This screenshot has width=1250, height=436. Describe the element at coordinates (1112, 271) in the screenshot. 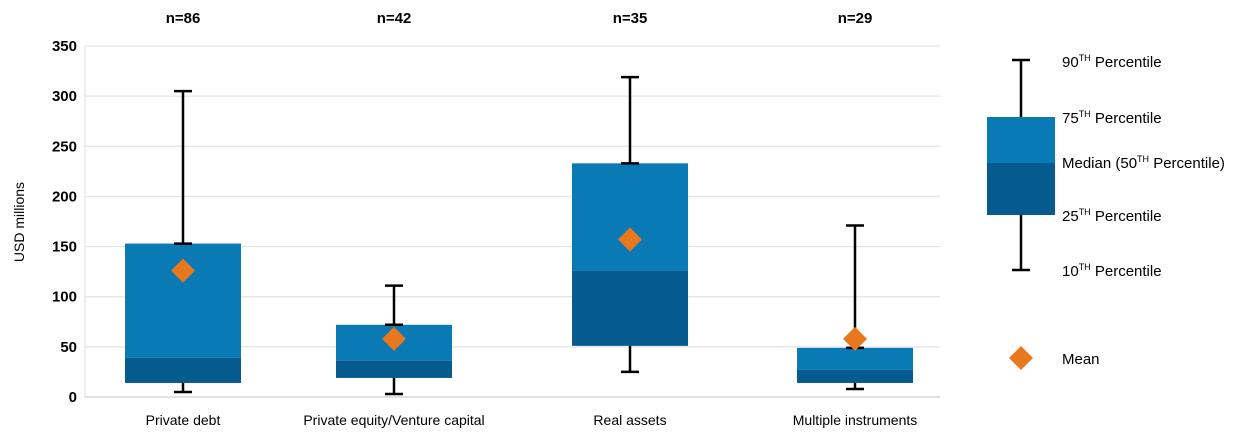

I see `legend-label-p10: 10TH Percentile` at that location.